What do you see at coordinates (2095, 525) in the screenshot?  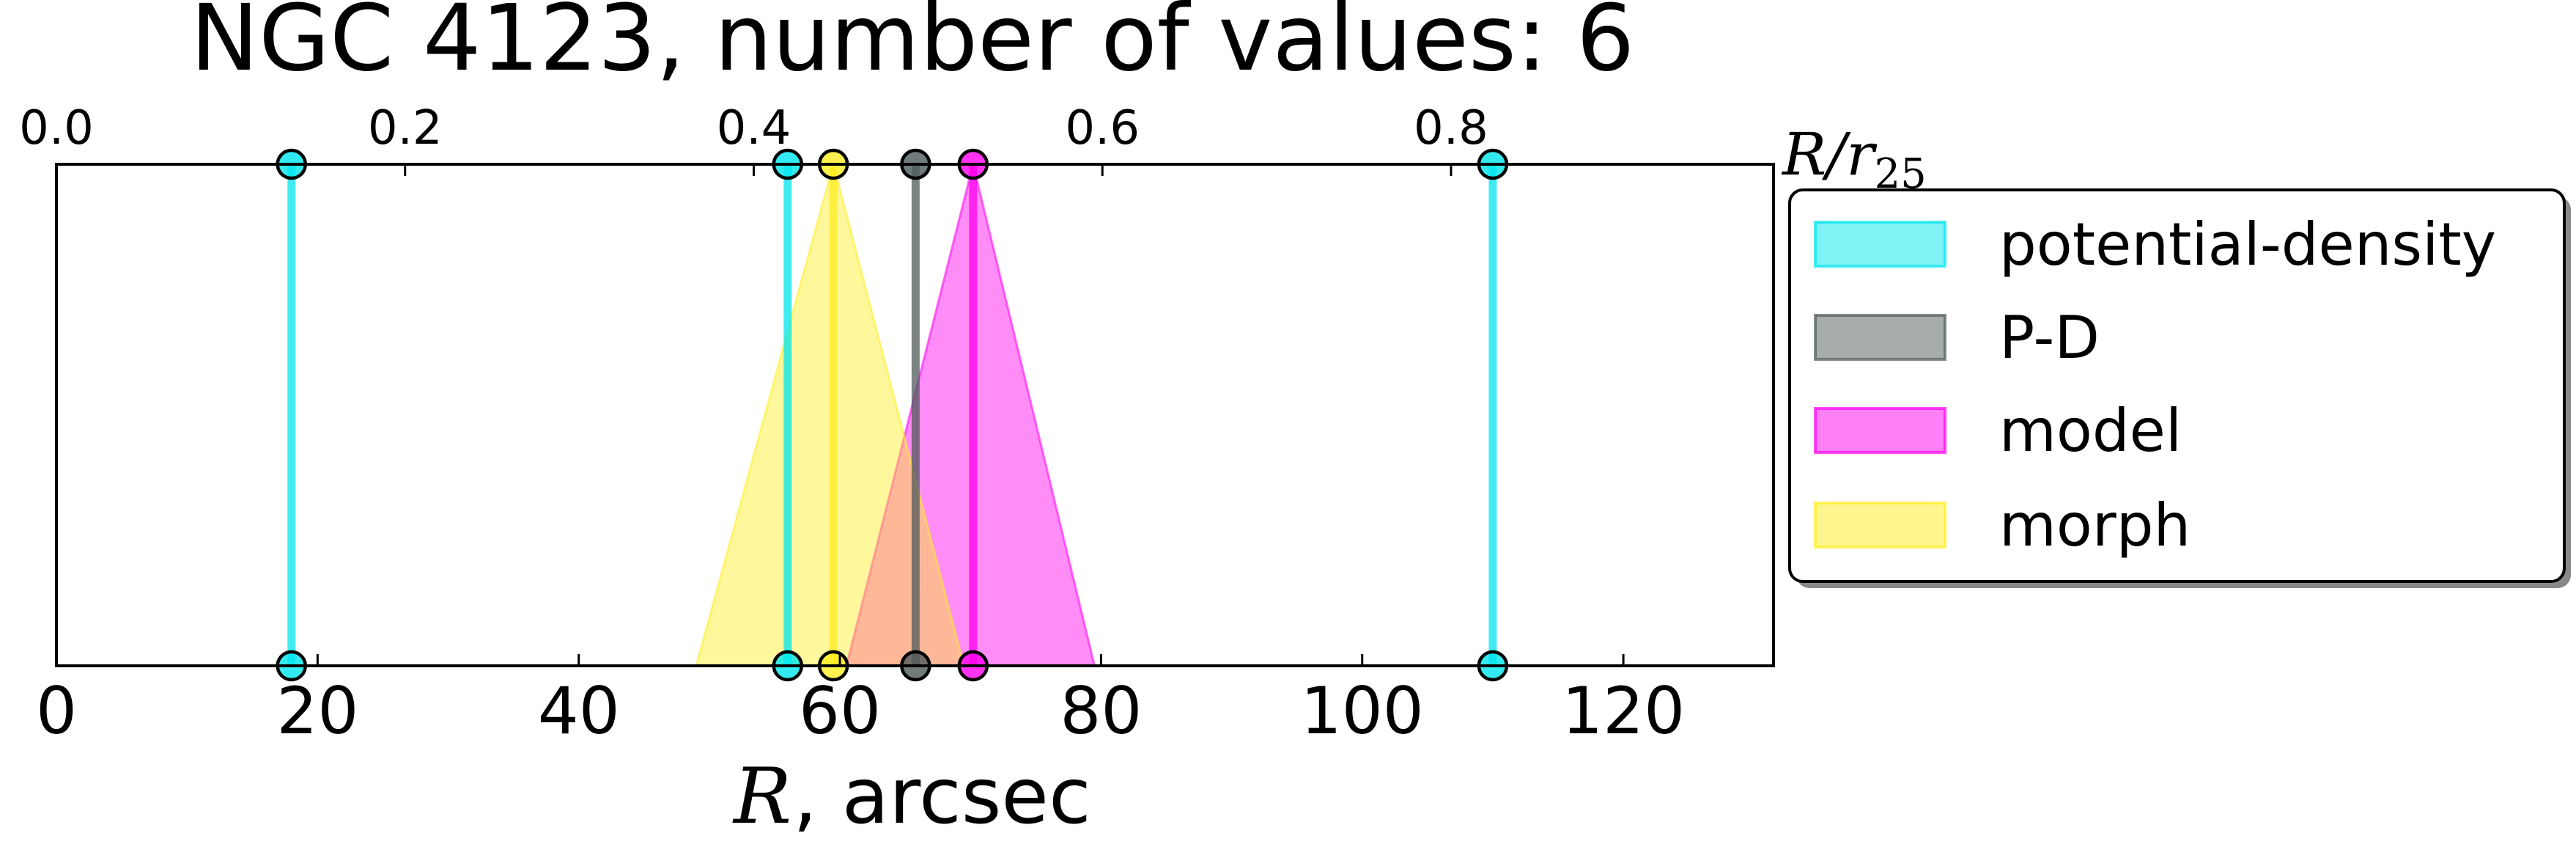 I see `legend-label-morph: morph` at bounding box center [2095, 525].